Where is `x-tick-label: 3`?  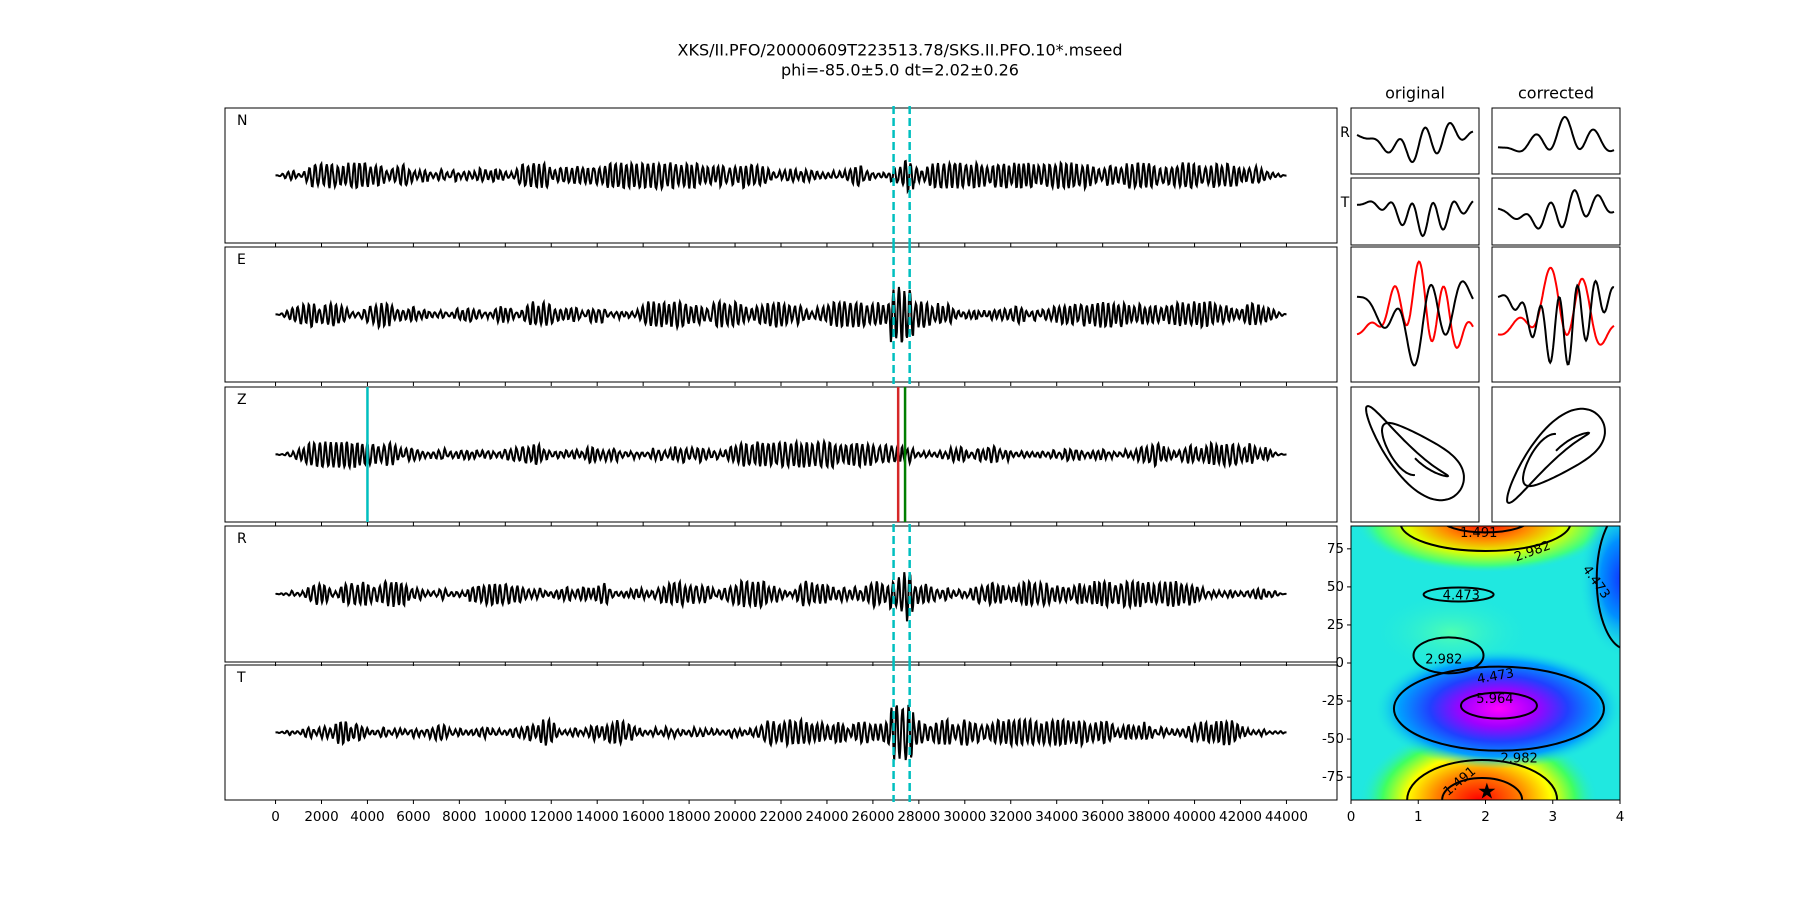 x-tick-label: 3 is located at coordinates (1552, 817).